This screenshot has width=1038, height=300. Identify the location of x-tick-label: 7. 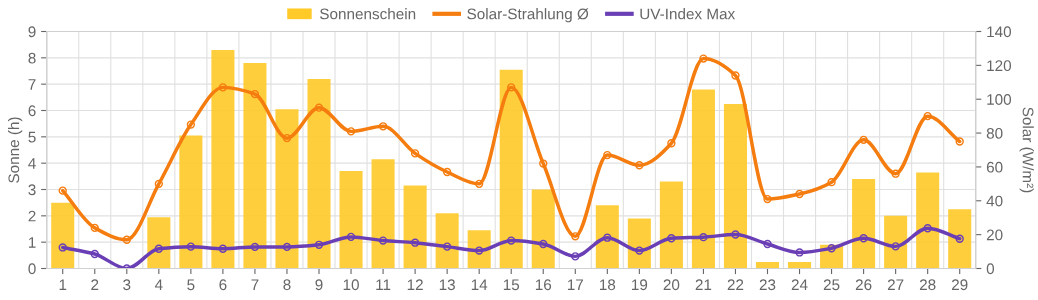
(255, 284).